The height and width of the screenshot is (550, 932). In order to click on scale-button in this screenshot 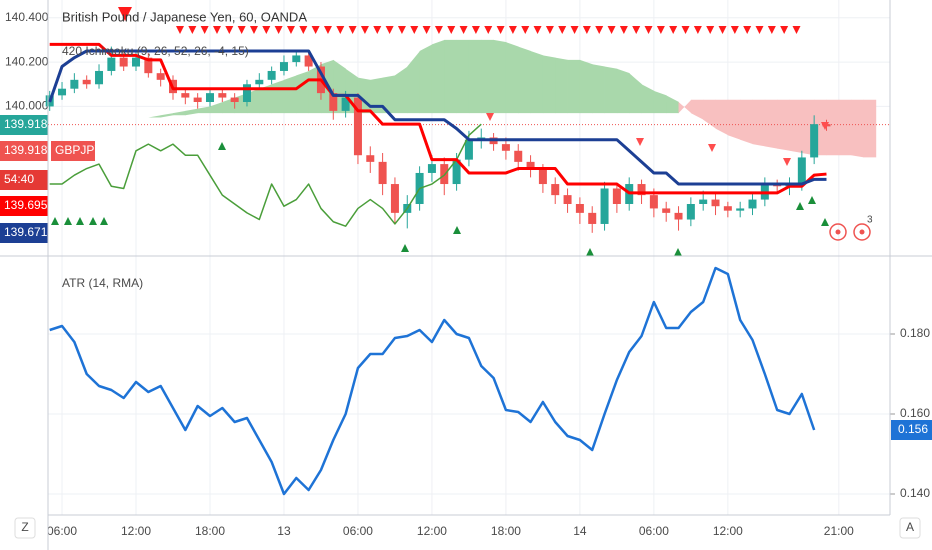, I will do `click(25, 528)`.